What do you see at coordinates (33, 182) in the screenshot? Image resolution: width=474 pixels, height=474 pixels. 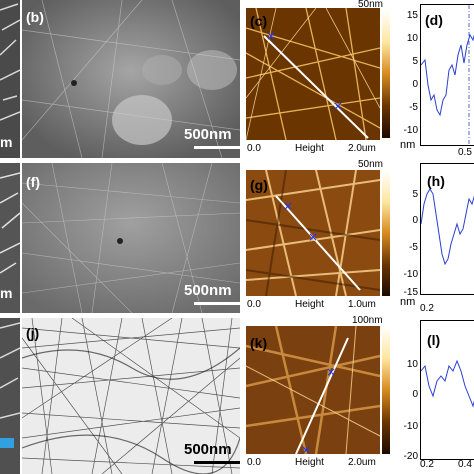 I see `panel-label-f: (f)` at bounding box center [33, 182].